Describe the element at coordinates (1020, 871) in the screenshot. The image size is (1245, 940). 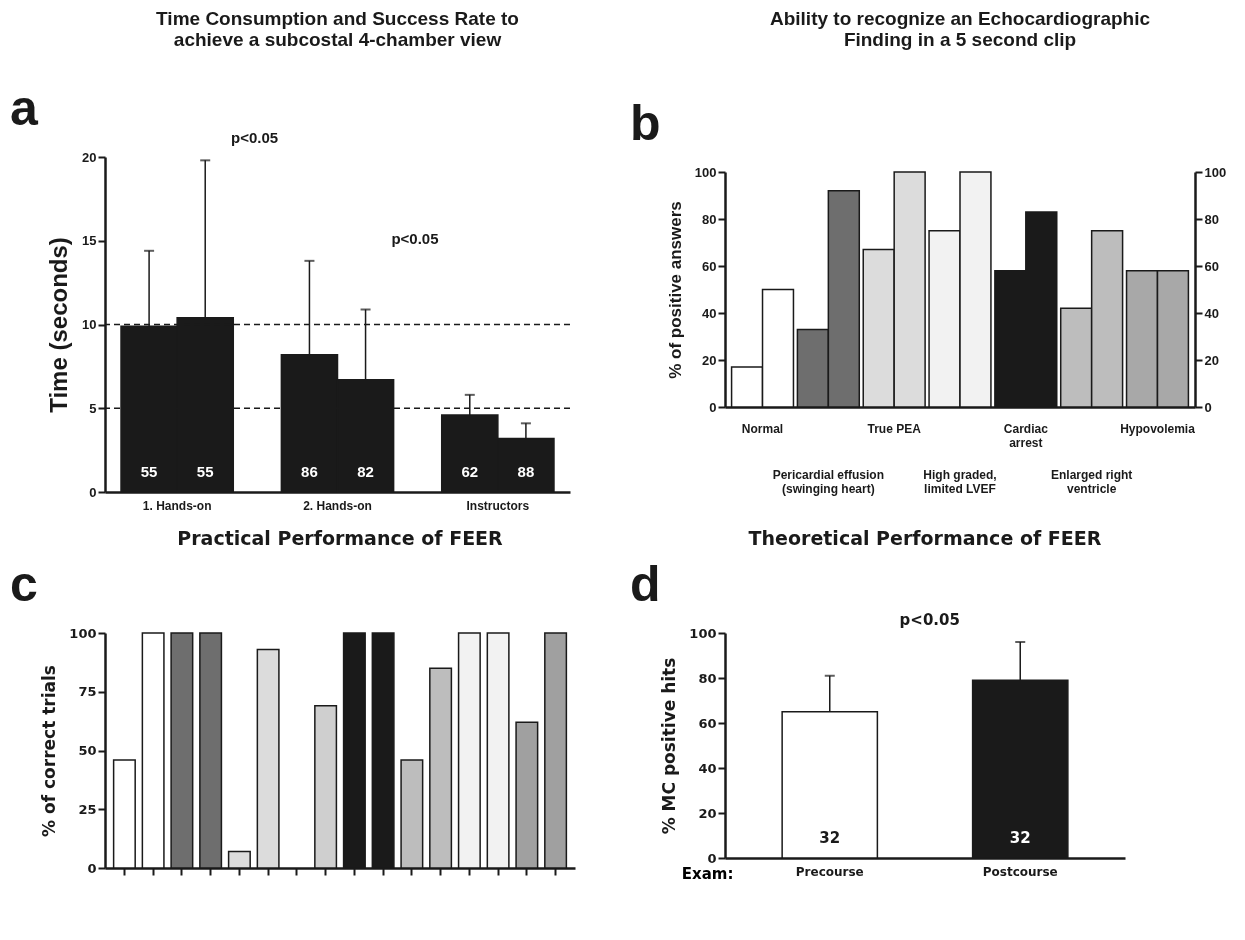
I see `x-tick-label: Postcourse` at that location.